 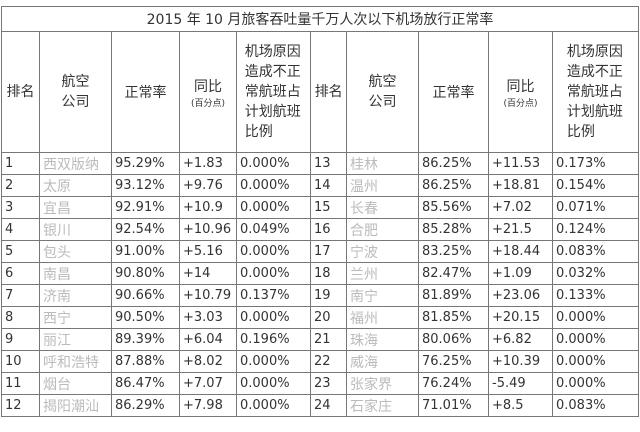 I want to click on yoy-cell: +5.16, so click(x=208, y=251).